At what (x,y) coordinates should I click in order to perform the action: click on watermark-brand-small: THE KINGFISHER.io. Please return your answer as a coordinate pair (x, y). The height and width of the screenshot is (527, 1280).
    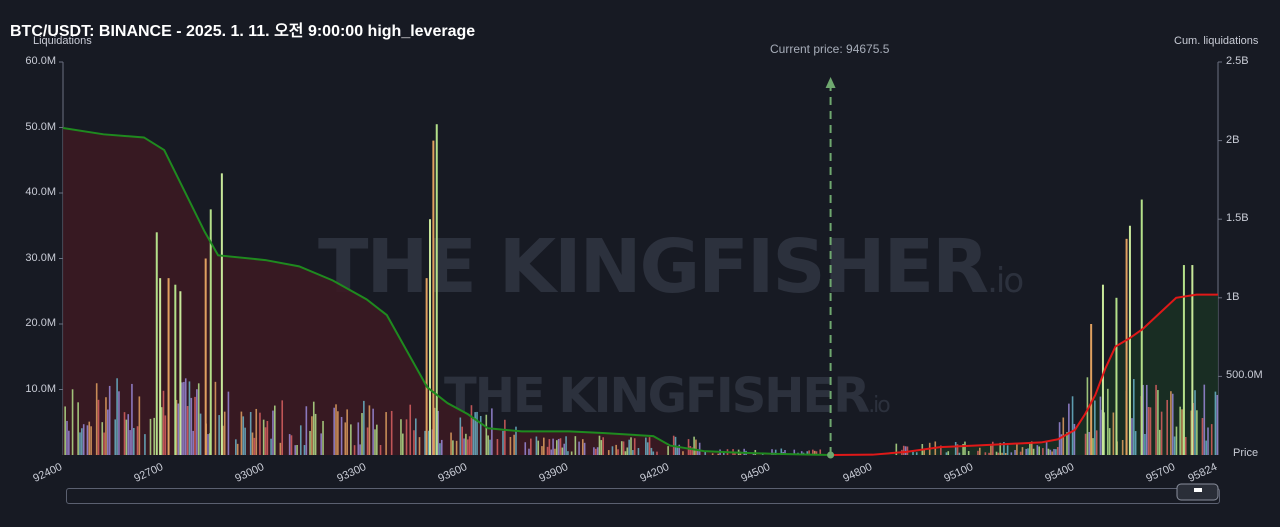
    Looking at the image, I should click on (667, 396).